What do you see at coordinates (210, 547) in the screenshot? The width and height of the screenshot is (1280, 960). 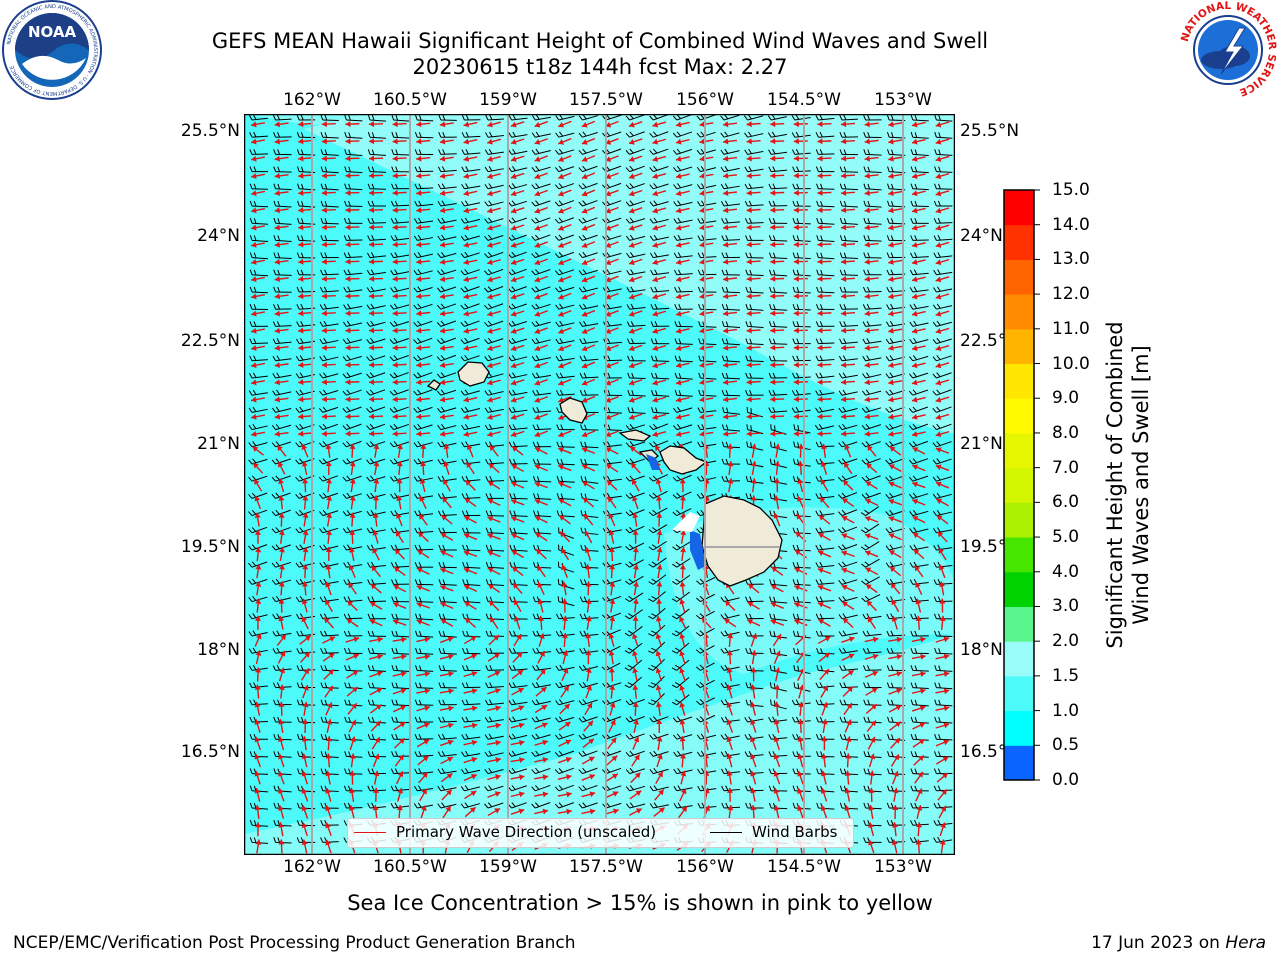 I see `lat-tick-left: 19.5°N` at bounding box center [210, 547].